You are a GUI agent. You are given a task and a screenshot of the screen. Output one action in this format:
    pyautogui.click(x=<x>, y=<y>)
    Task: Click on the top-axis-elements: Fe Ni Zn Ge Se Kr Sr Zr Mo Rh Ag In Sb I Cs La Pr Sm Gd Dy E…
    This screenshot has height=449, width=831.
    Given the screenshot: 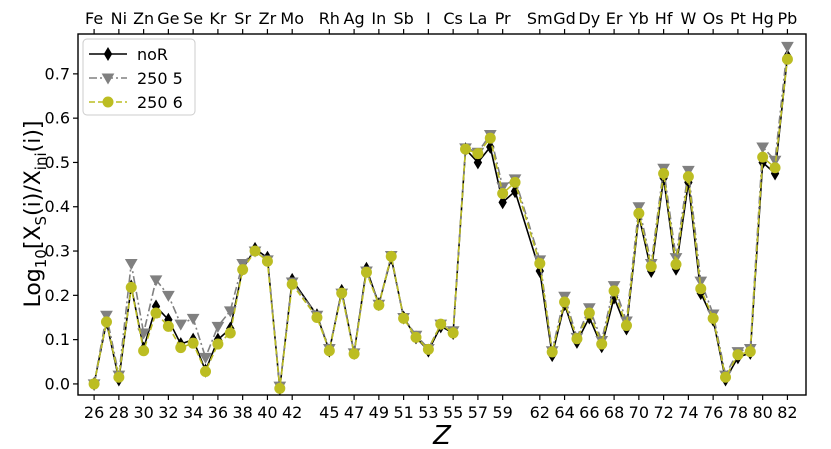 What is the action you would take?
    pyautogui.click(x=441, y=21)
    